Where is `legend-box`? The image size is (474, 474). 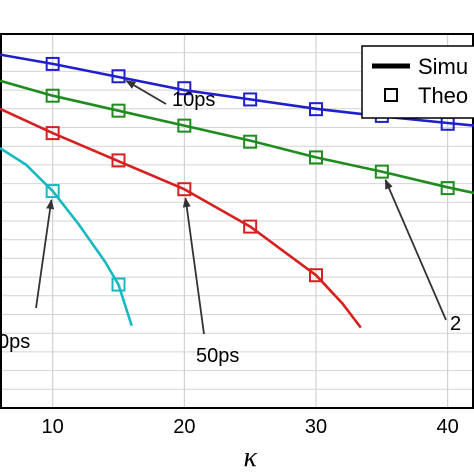
legend-box is located at coordinates (417, 82).